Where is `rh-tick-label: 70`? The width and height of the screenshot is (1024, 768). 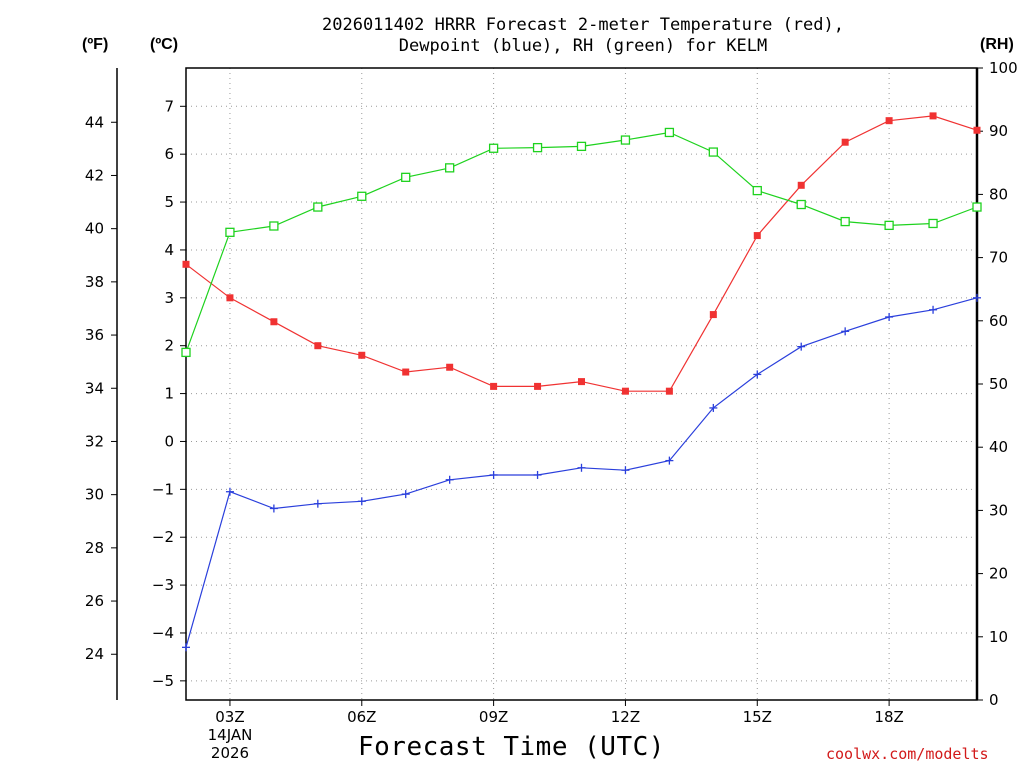
rh-tick-label: 70 is located at coordinates (998, 258).